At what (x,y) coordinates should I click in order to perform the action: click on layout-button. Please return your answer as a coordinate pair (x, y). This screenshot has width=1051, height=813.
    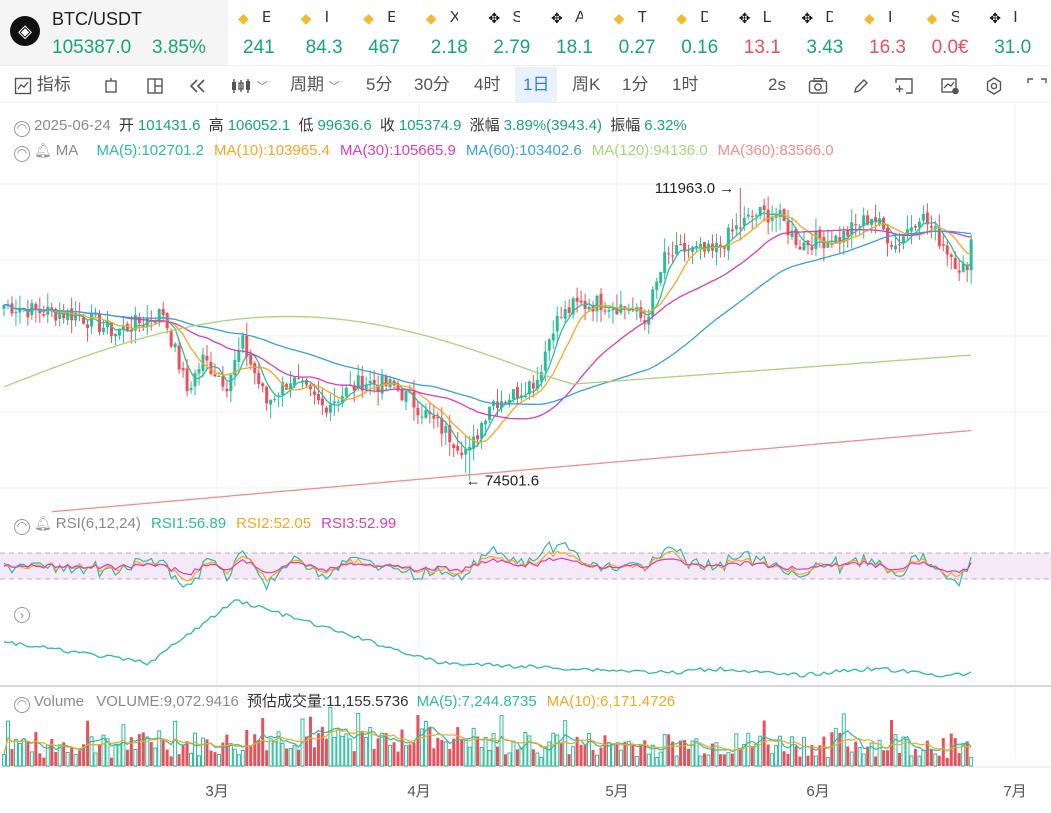
    Looking at the image, I should click on (155, 85).